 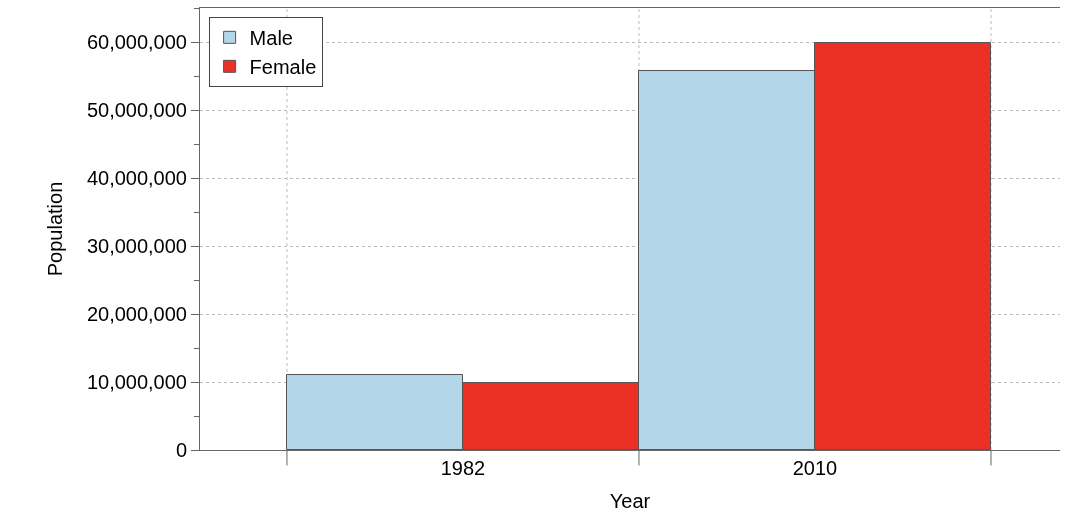 I want to click on x-tick-label: 2010, so click(x=815, y=468).